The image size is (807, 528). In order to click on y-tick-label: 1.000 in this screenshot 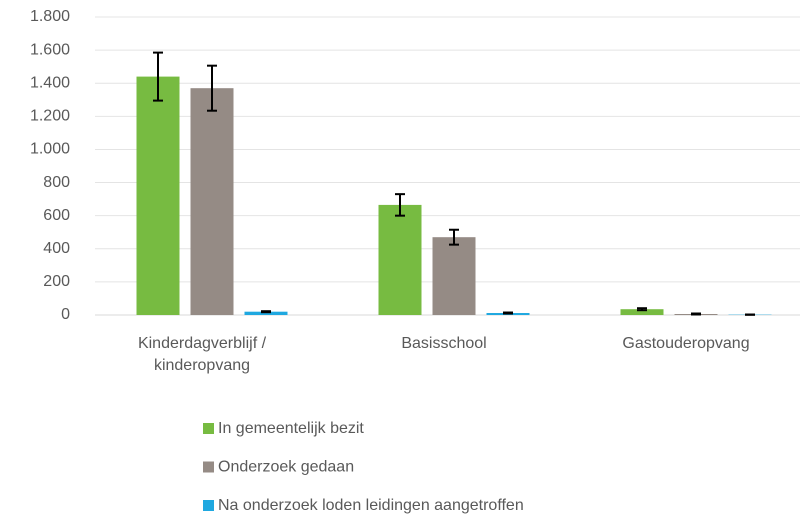, I will do `click(50, 149)`.